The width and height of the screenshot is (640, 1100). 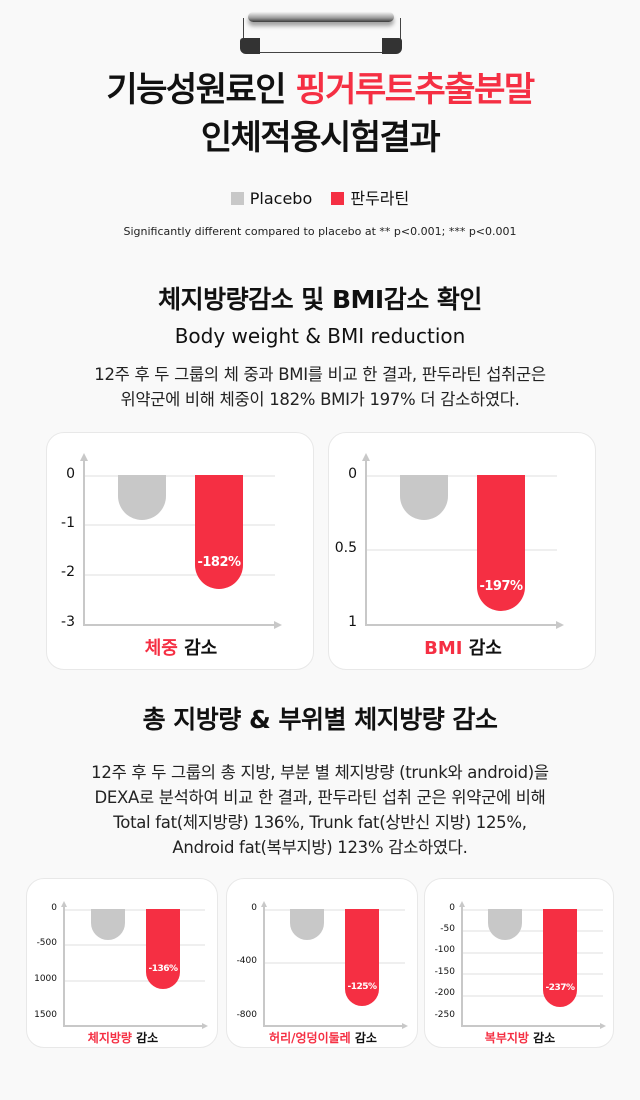 I want to click on legend-swatch-pandurati, so click(x=338, y=198).